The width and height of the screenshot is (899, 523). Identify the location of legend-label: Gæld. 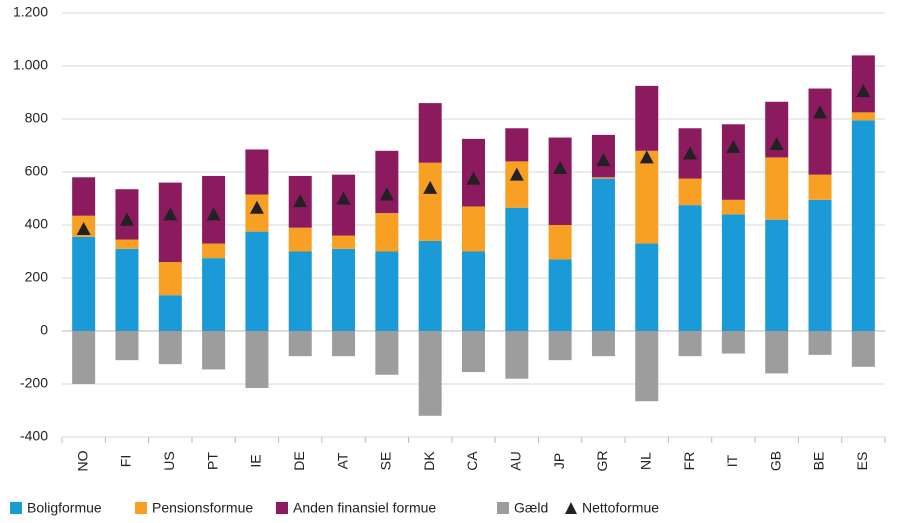
(531, 508).